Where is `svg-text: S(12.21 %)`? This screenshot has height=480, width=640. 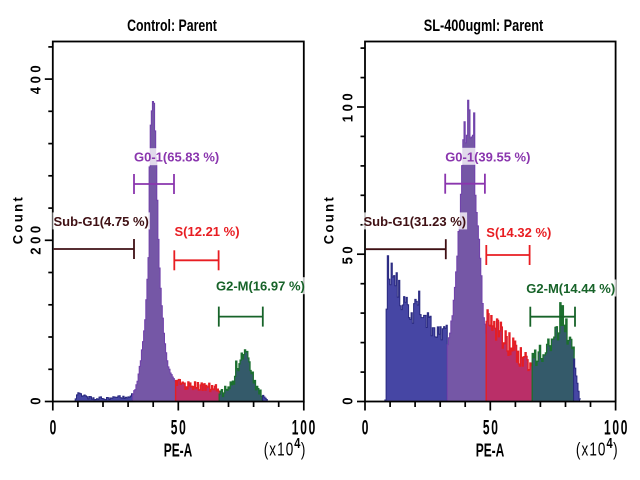
svg-text: S(12.21 %) is located at coordinates (207, 231).